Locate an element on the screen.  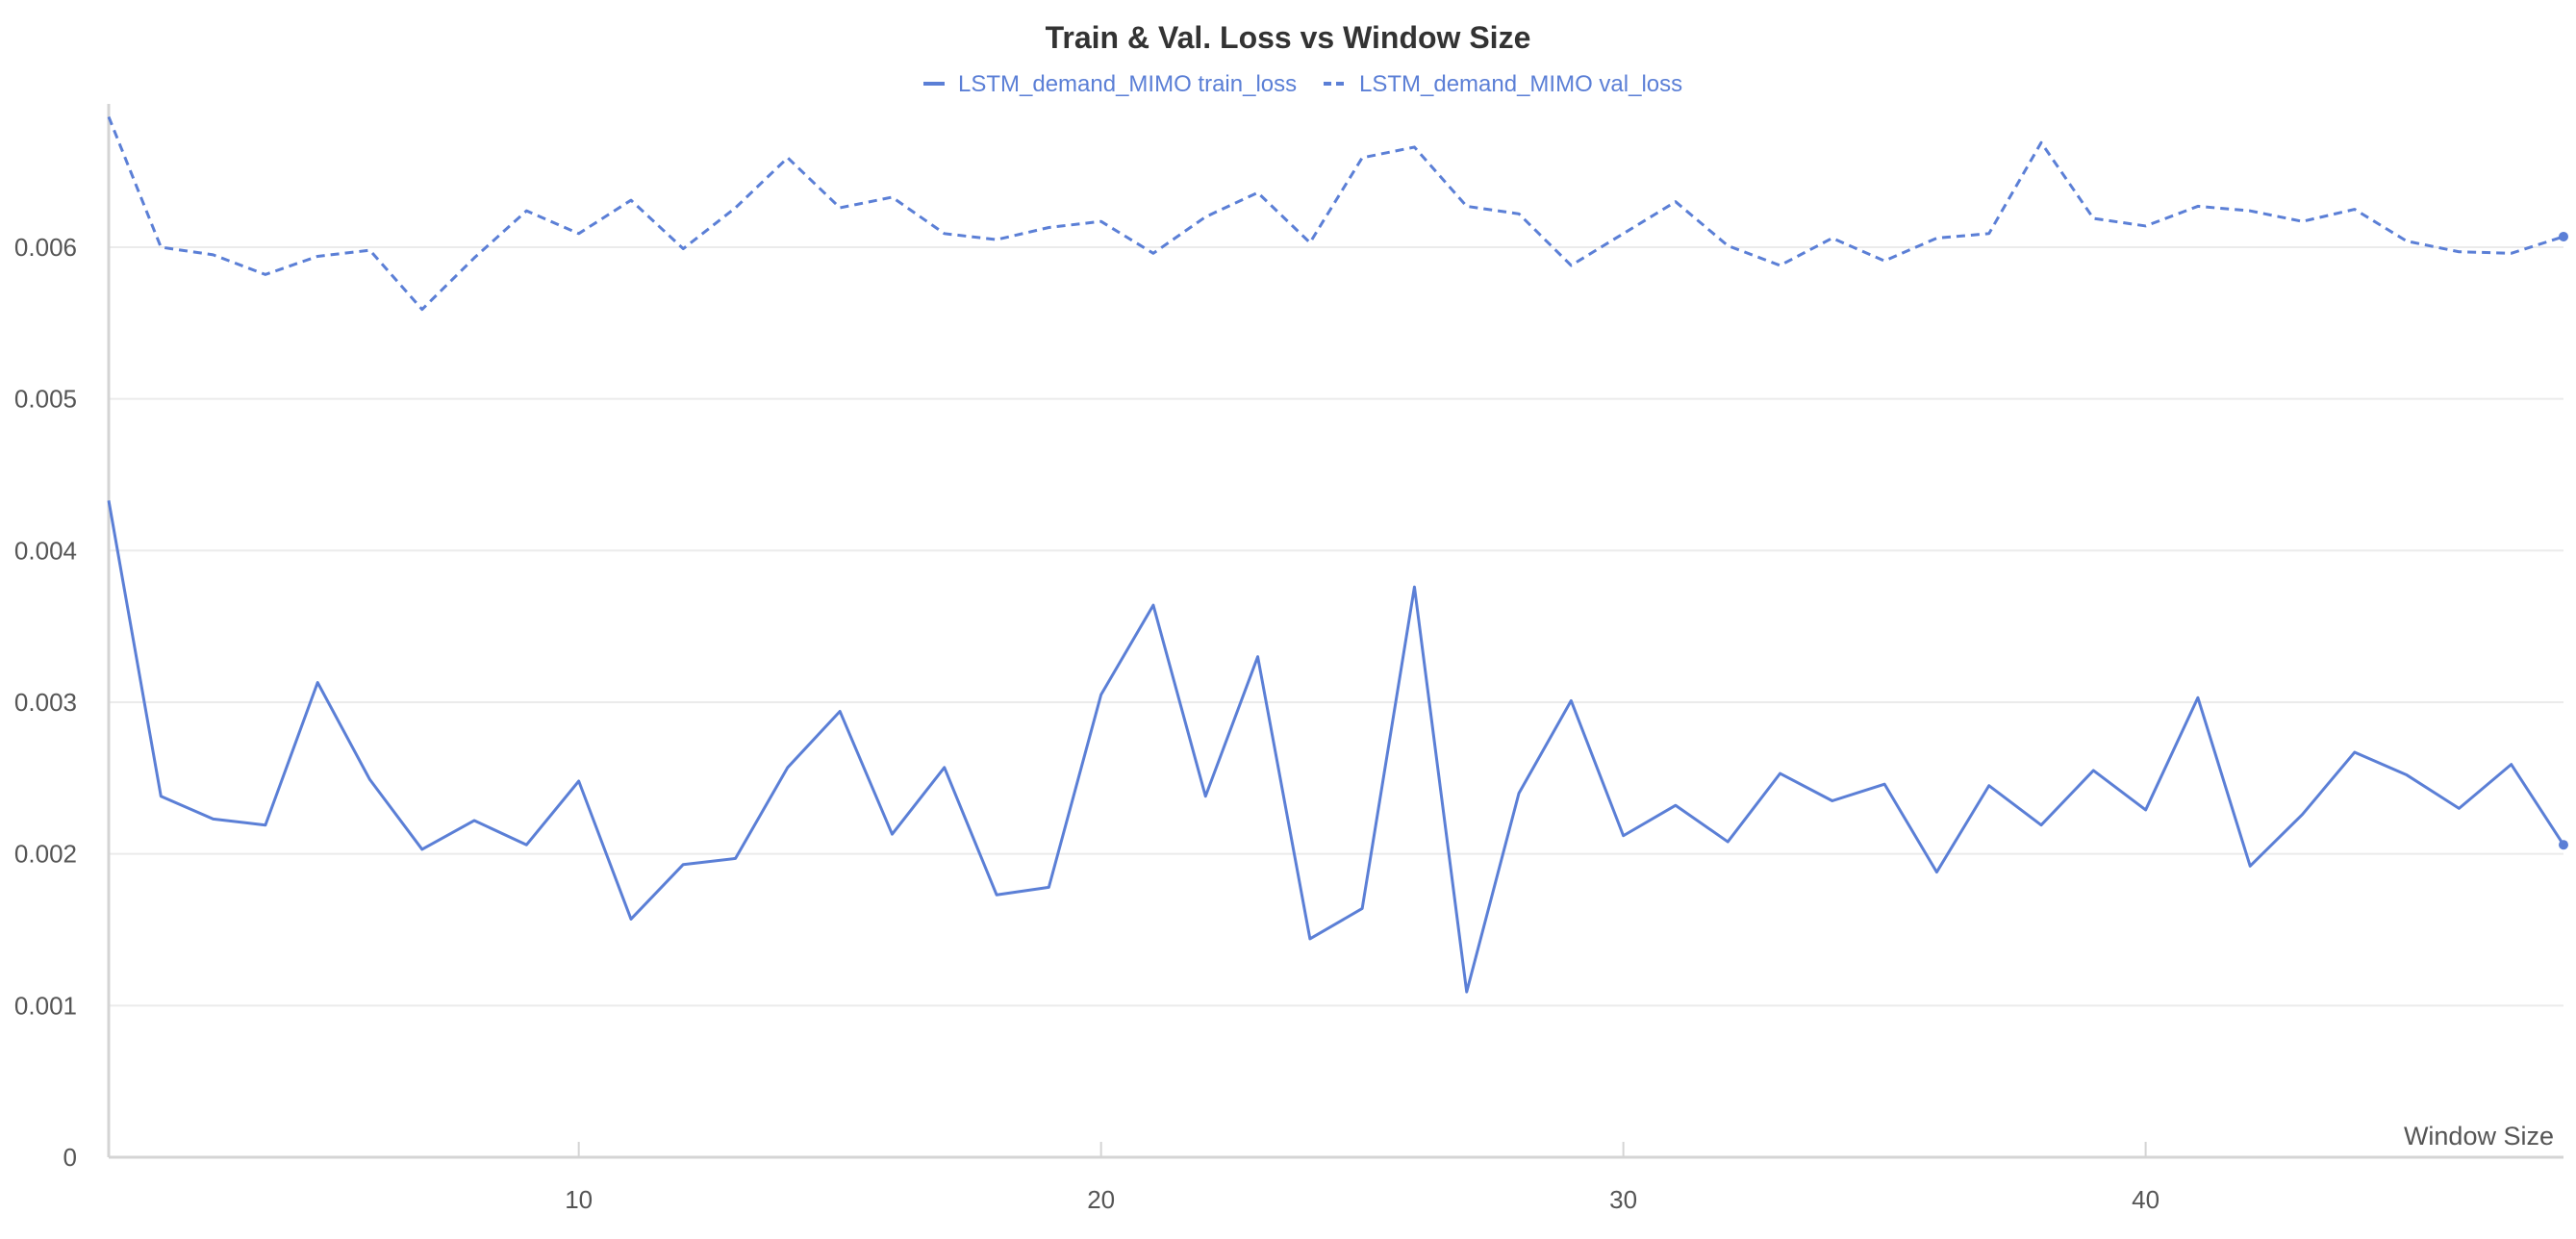
x-tick-label: 40 is located at coordinates (2145, 1199).